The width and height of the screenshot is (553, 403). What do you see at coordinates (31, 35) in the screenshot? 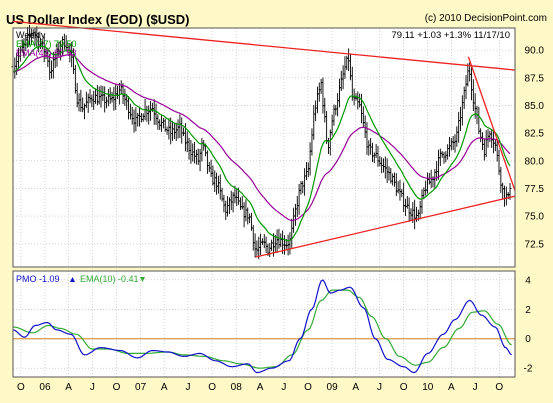
I see `periodicity-label: Weekly` at bounding box center [31, 35].